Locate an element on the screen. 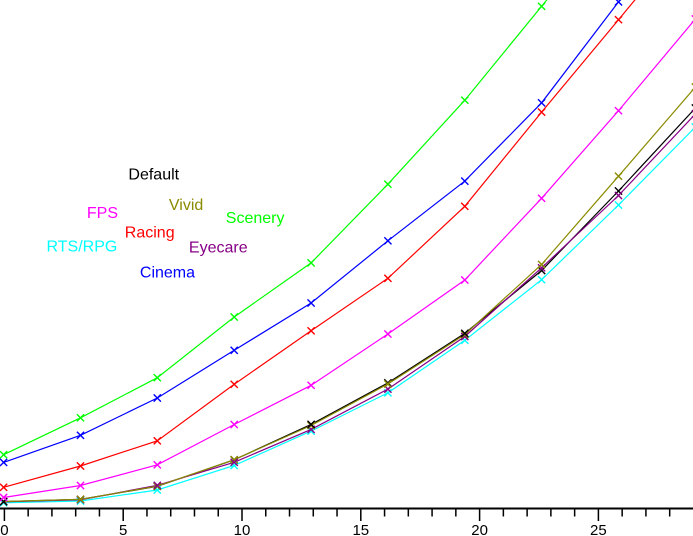 The height and width of the screenshot is (536, 693). svg-text: 25 is located at coordinates (598, 529).